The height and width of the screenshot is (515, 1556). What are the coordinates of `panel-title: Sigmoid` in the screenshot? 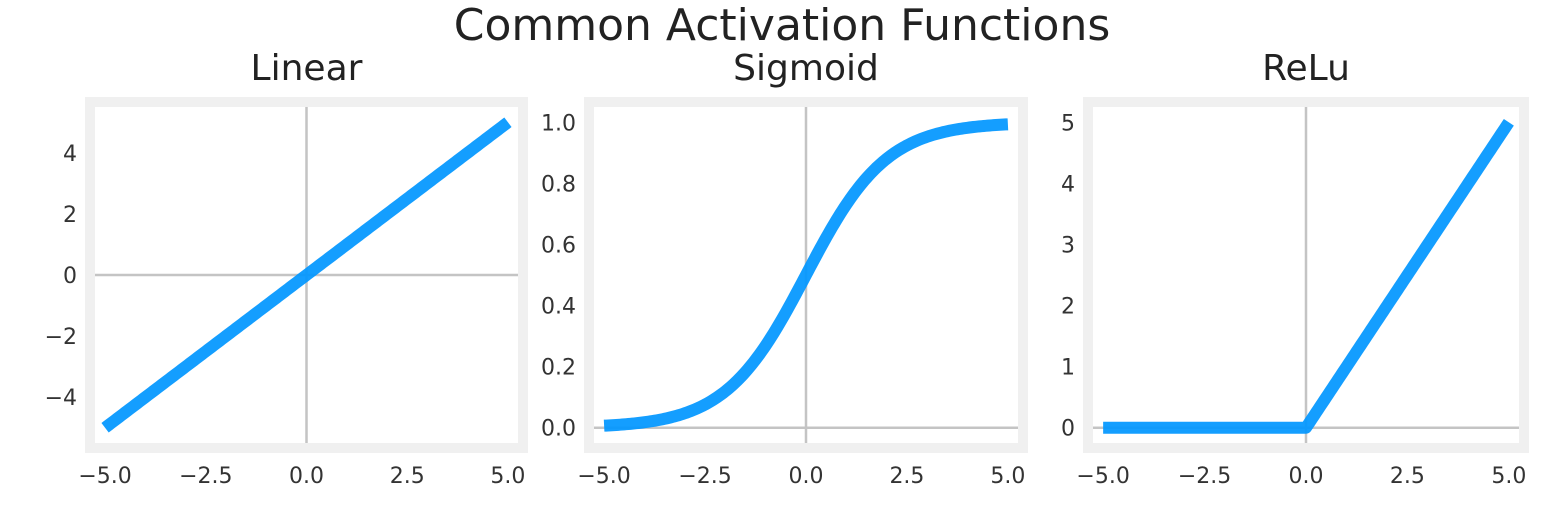 It's located at (806, 68).